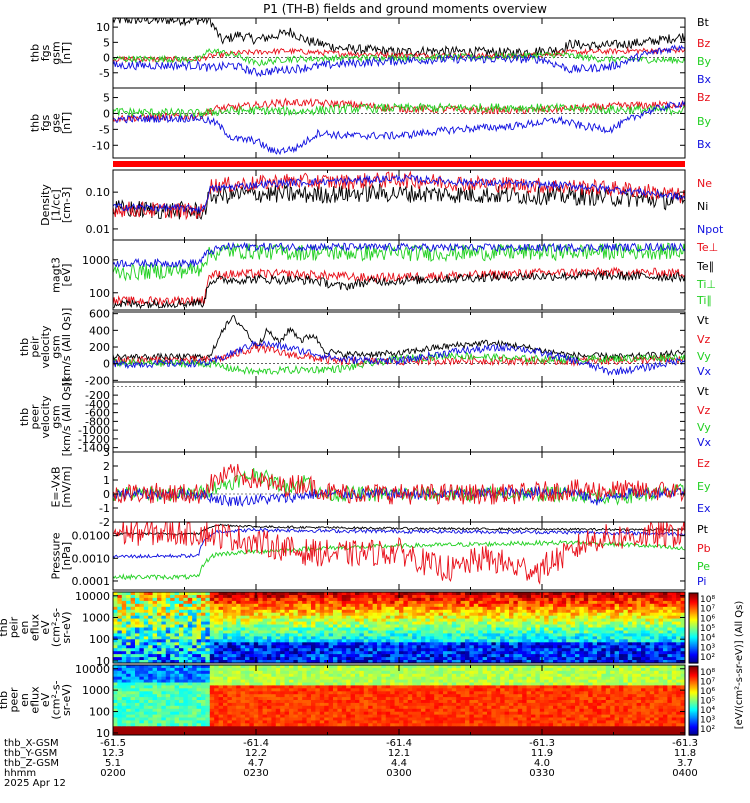  Describe the element at coordinates (541, 773) in the screenshot. I see `table-cell: 0330` at that location.